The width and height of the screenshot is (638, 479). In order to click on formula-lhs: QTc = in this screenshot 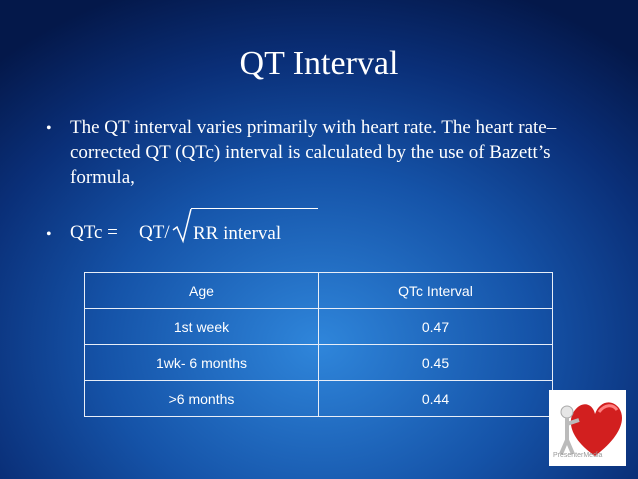, I will do `click(94, 232)`.